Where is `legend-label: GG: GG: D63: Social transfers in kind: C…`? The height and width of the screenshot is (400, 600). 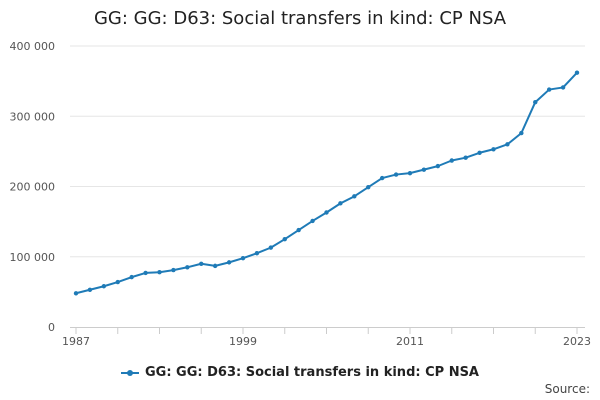
legend-label: GG: GG: D63: Social transfers in kind: C… is located at coordinates (311, 372).